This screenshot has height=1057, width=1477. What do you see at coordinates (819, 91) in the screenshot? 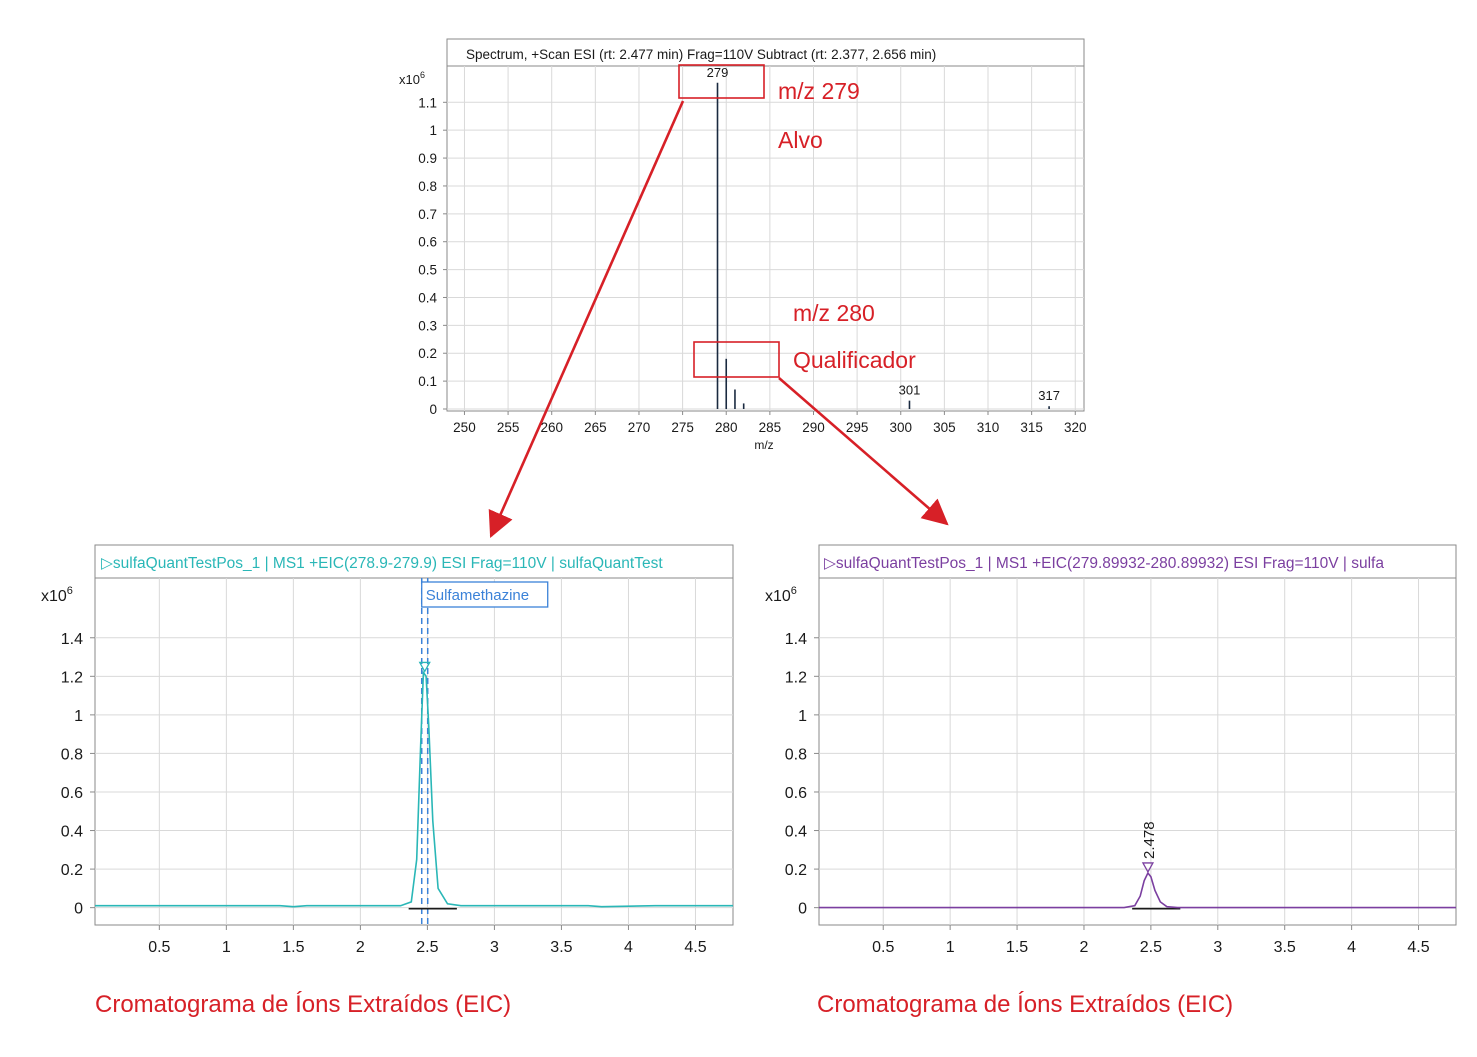
I see `target-ion-label: m/z 279` at bounding box center [819, 91].